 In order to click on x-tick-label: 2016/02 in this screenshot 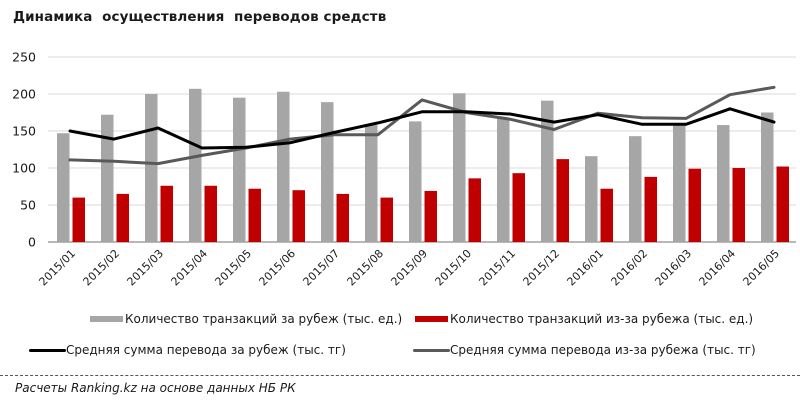, I will do `click(630, 268)`.